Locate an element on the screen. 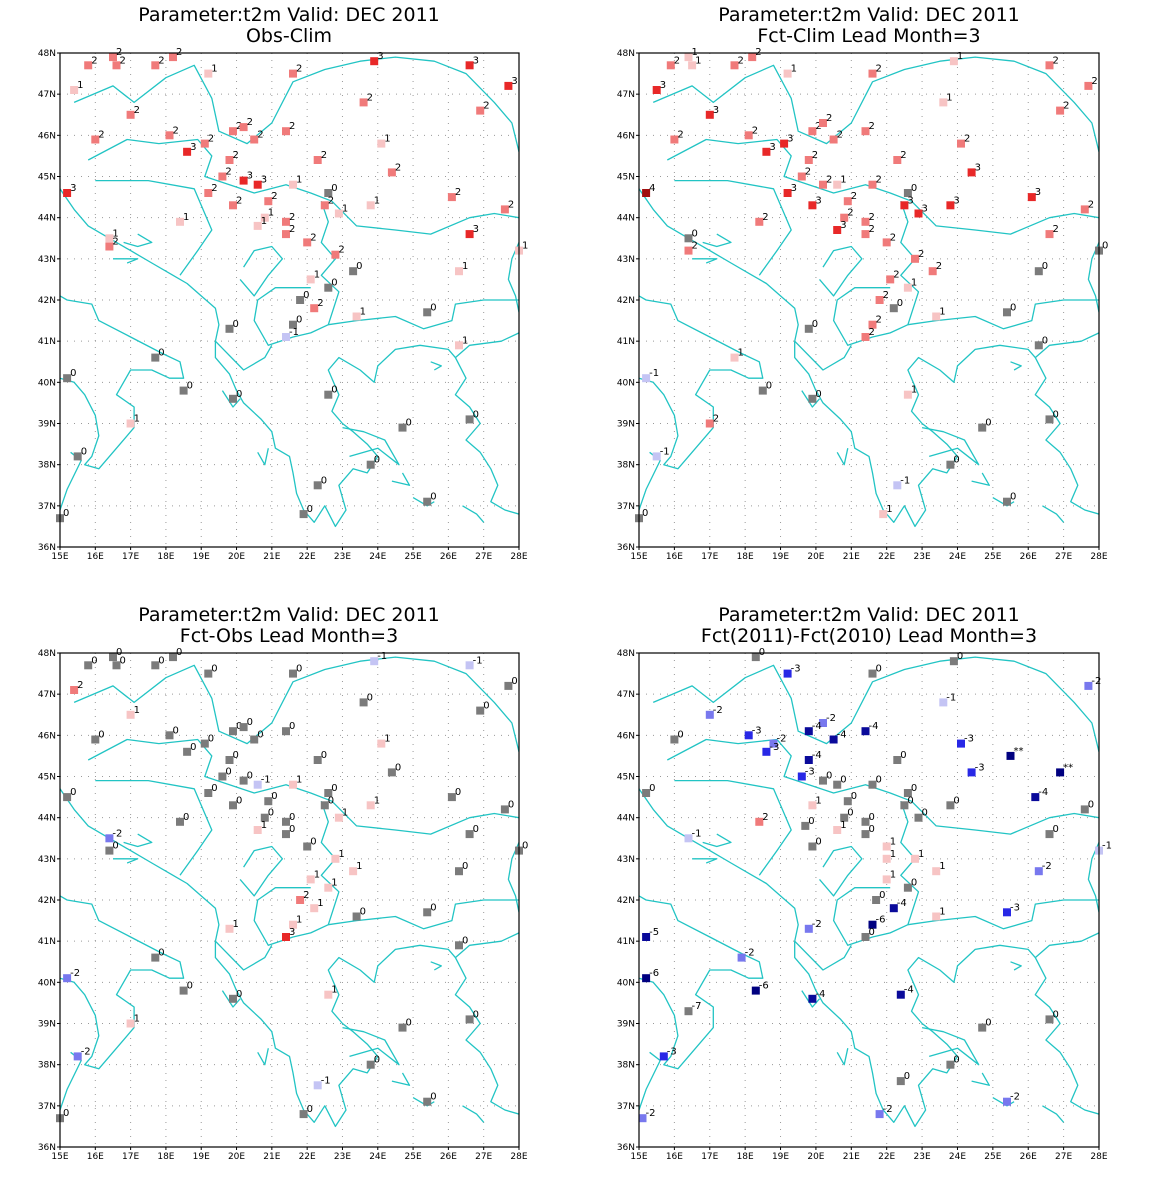 This screenshot has height=1200, width=1160. y-tick-label: 41N is located at coordinates (47, 342).